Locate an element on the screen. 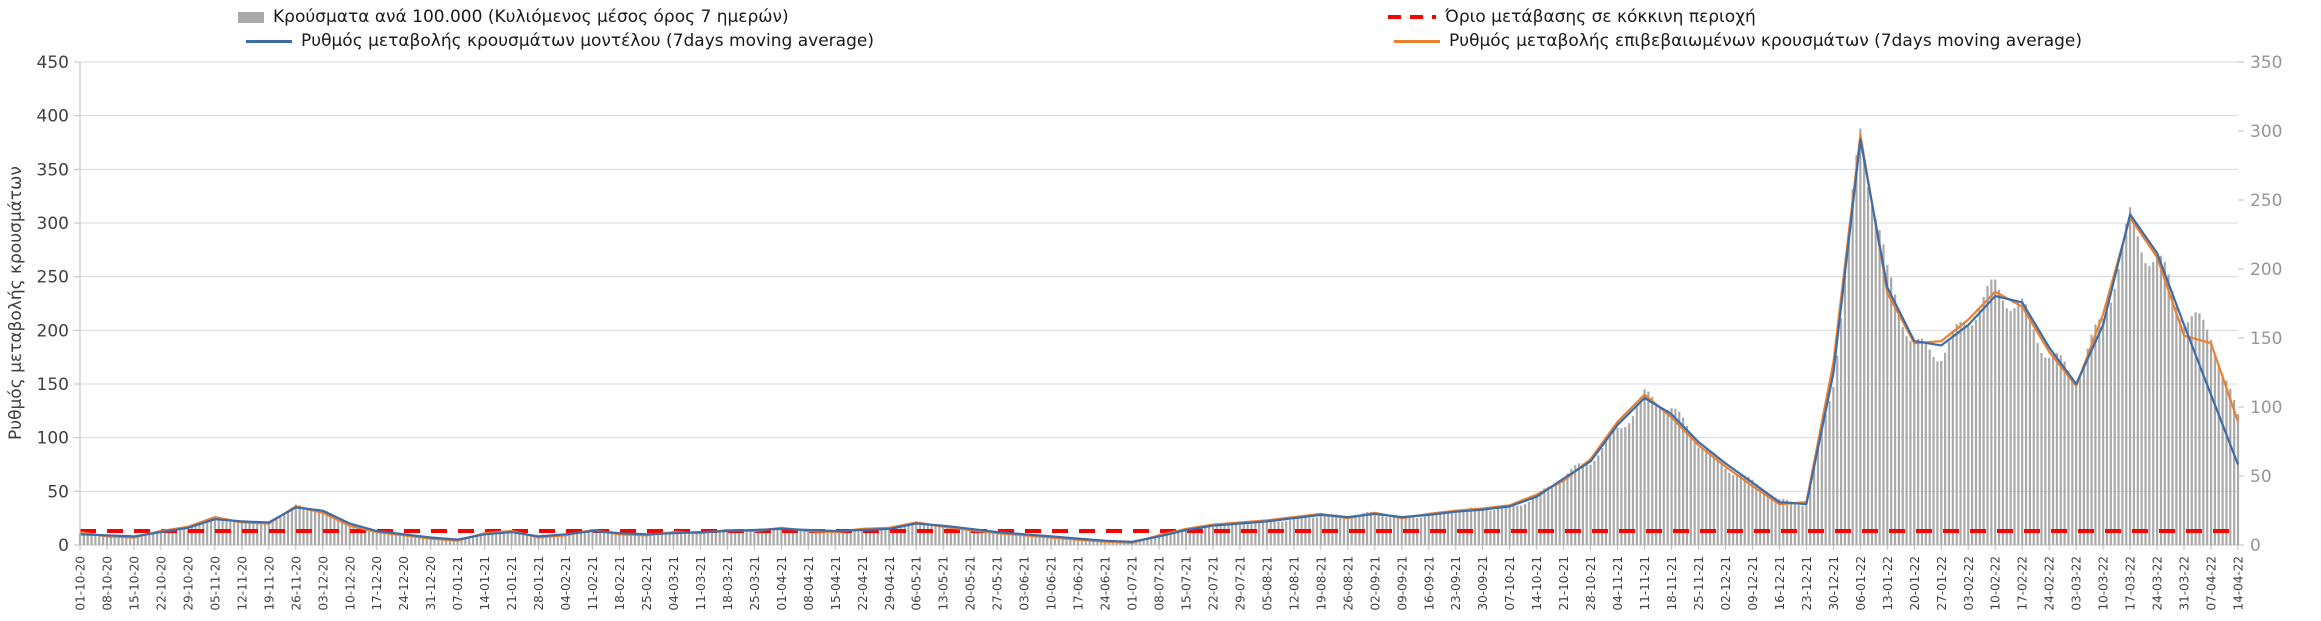  x-tick-label: 07-10-21 is located at coordinates (1510, 583).